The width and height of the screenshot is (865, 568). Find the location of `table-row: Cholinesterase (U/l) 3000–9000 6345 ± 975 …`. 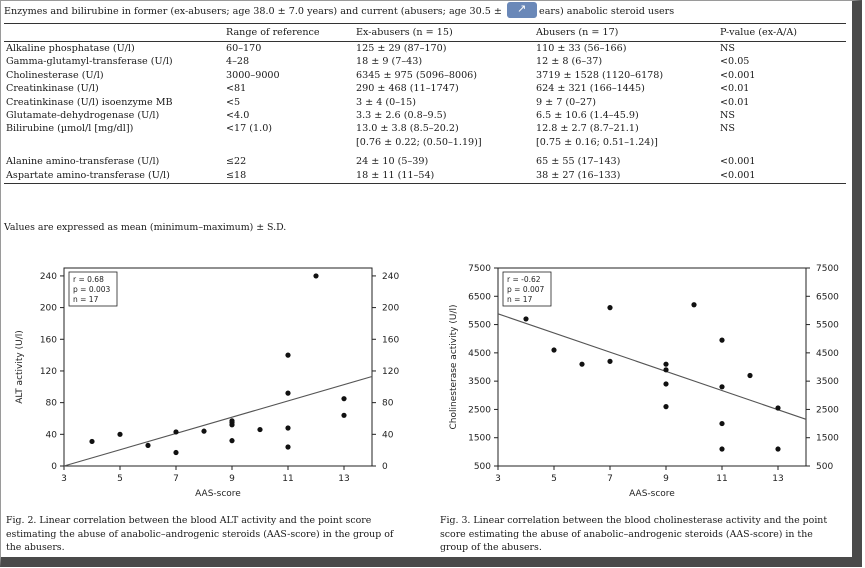

table-row: Cholinesterase (U/l) 3000–9000 6345 ± 975 … is located at coordinates (425, 75).